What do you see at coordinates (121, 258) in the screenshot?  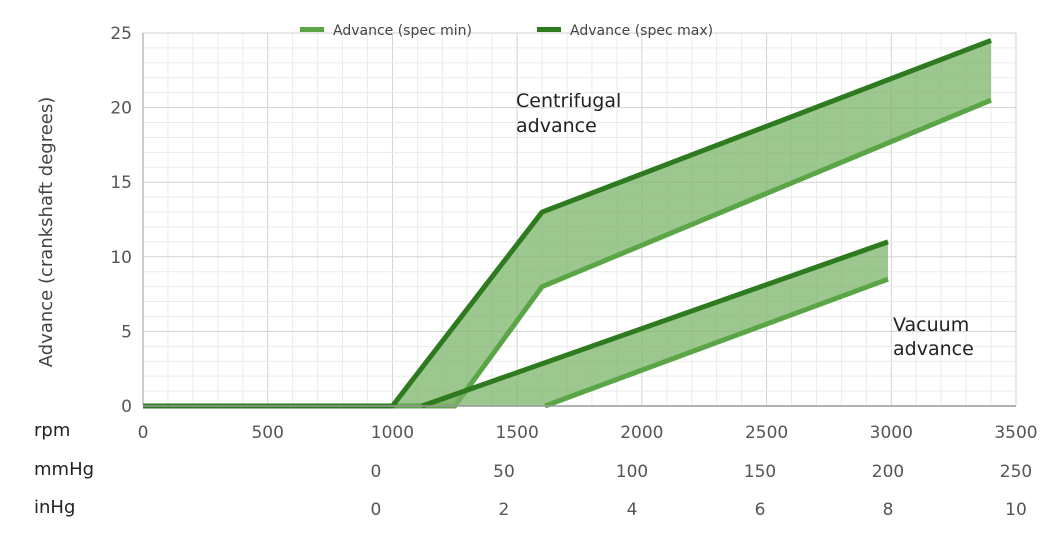 I see `y-tick-label: 10` at bounding box center [121, 258].